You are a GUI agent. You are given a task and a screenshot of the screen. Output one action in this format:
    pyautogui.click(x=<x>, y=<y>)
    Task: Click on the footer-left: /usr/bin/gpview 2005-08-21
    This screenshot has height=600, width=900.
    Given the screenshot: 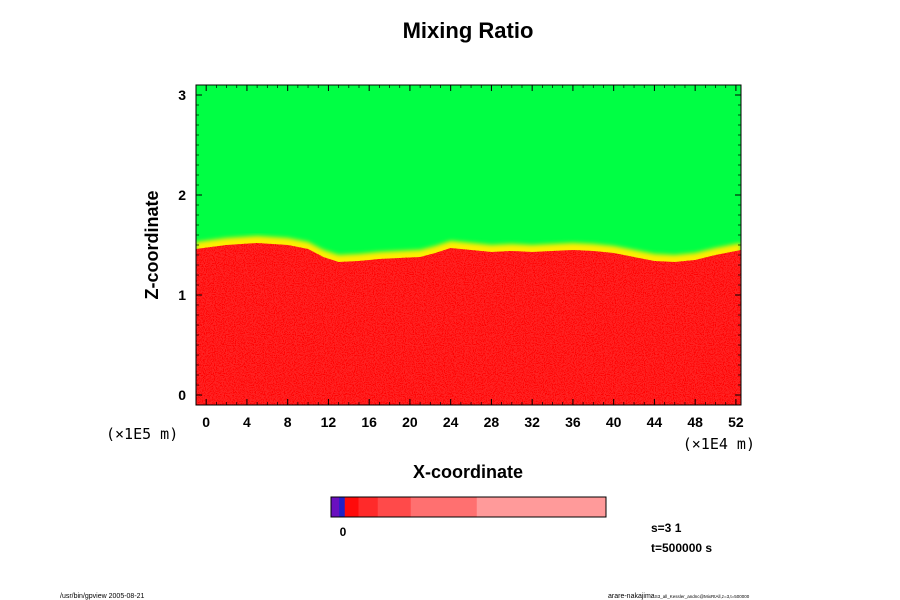 What is the action you would take?
    pyautogui.click(x=102, y=596)
    